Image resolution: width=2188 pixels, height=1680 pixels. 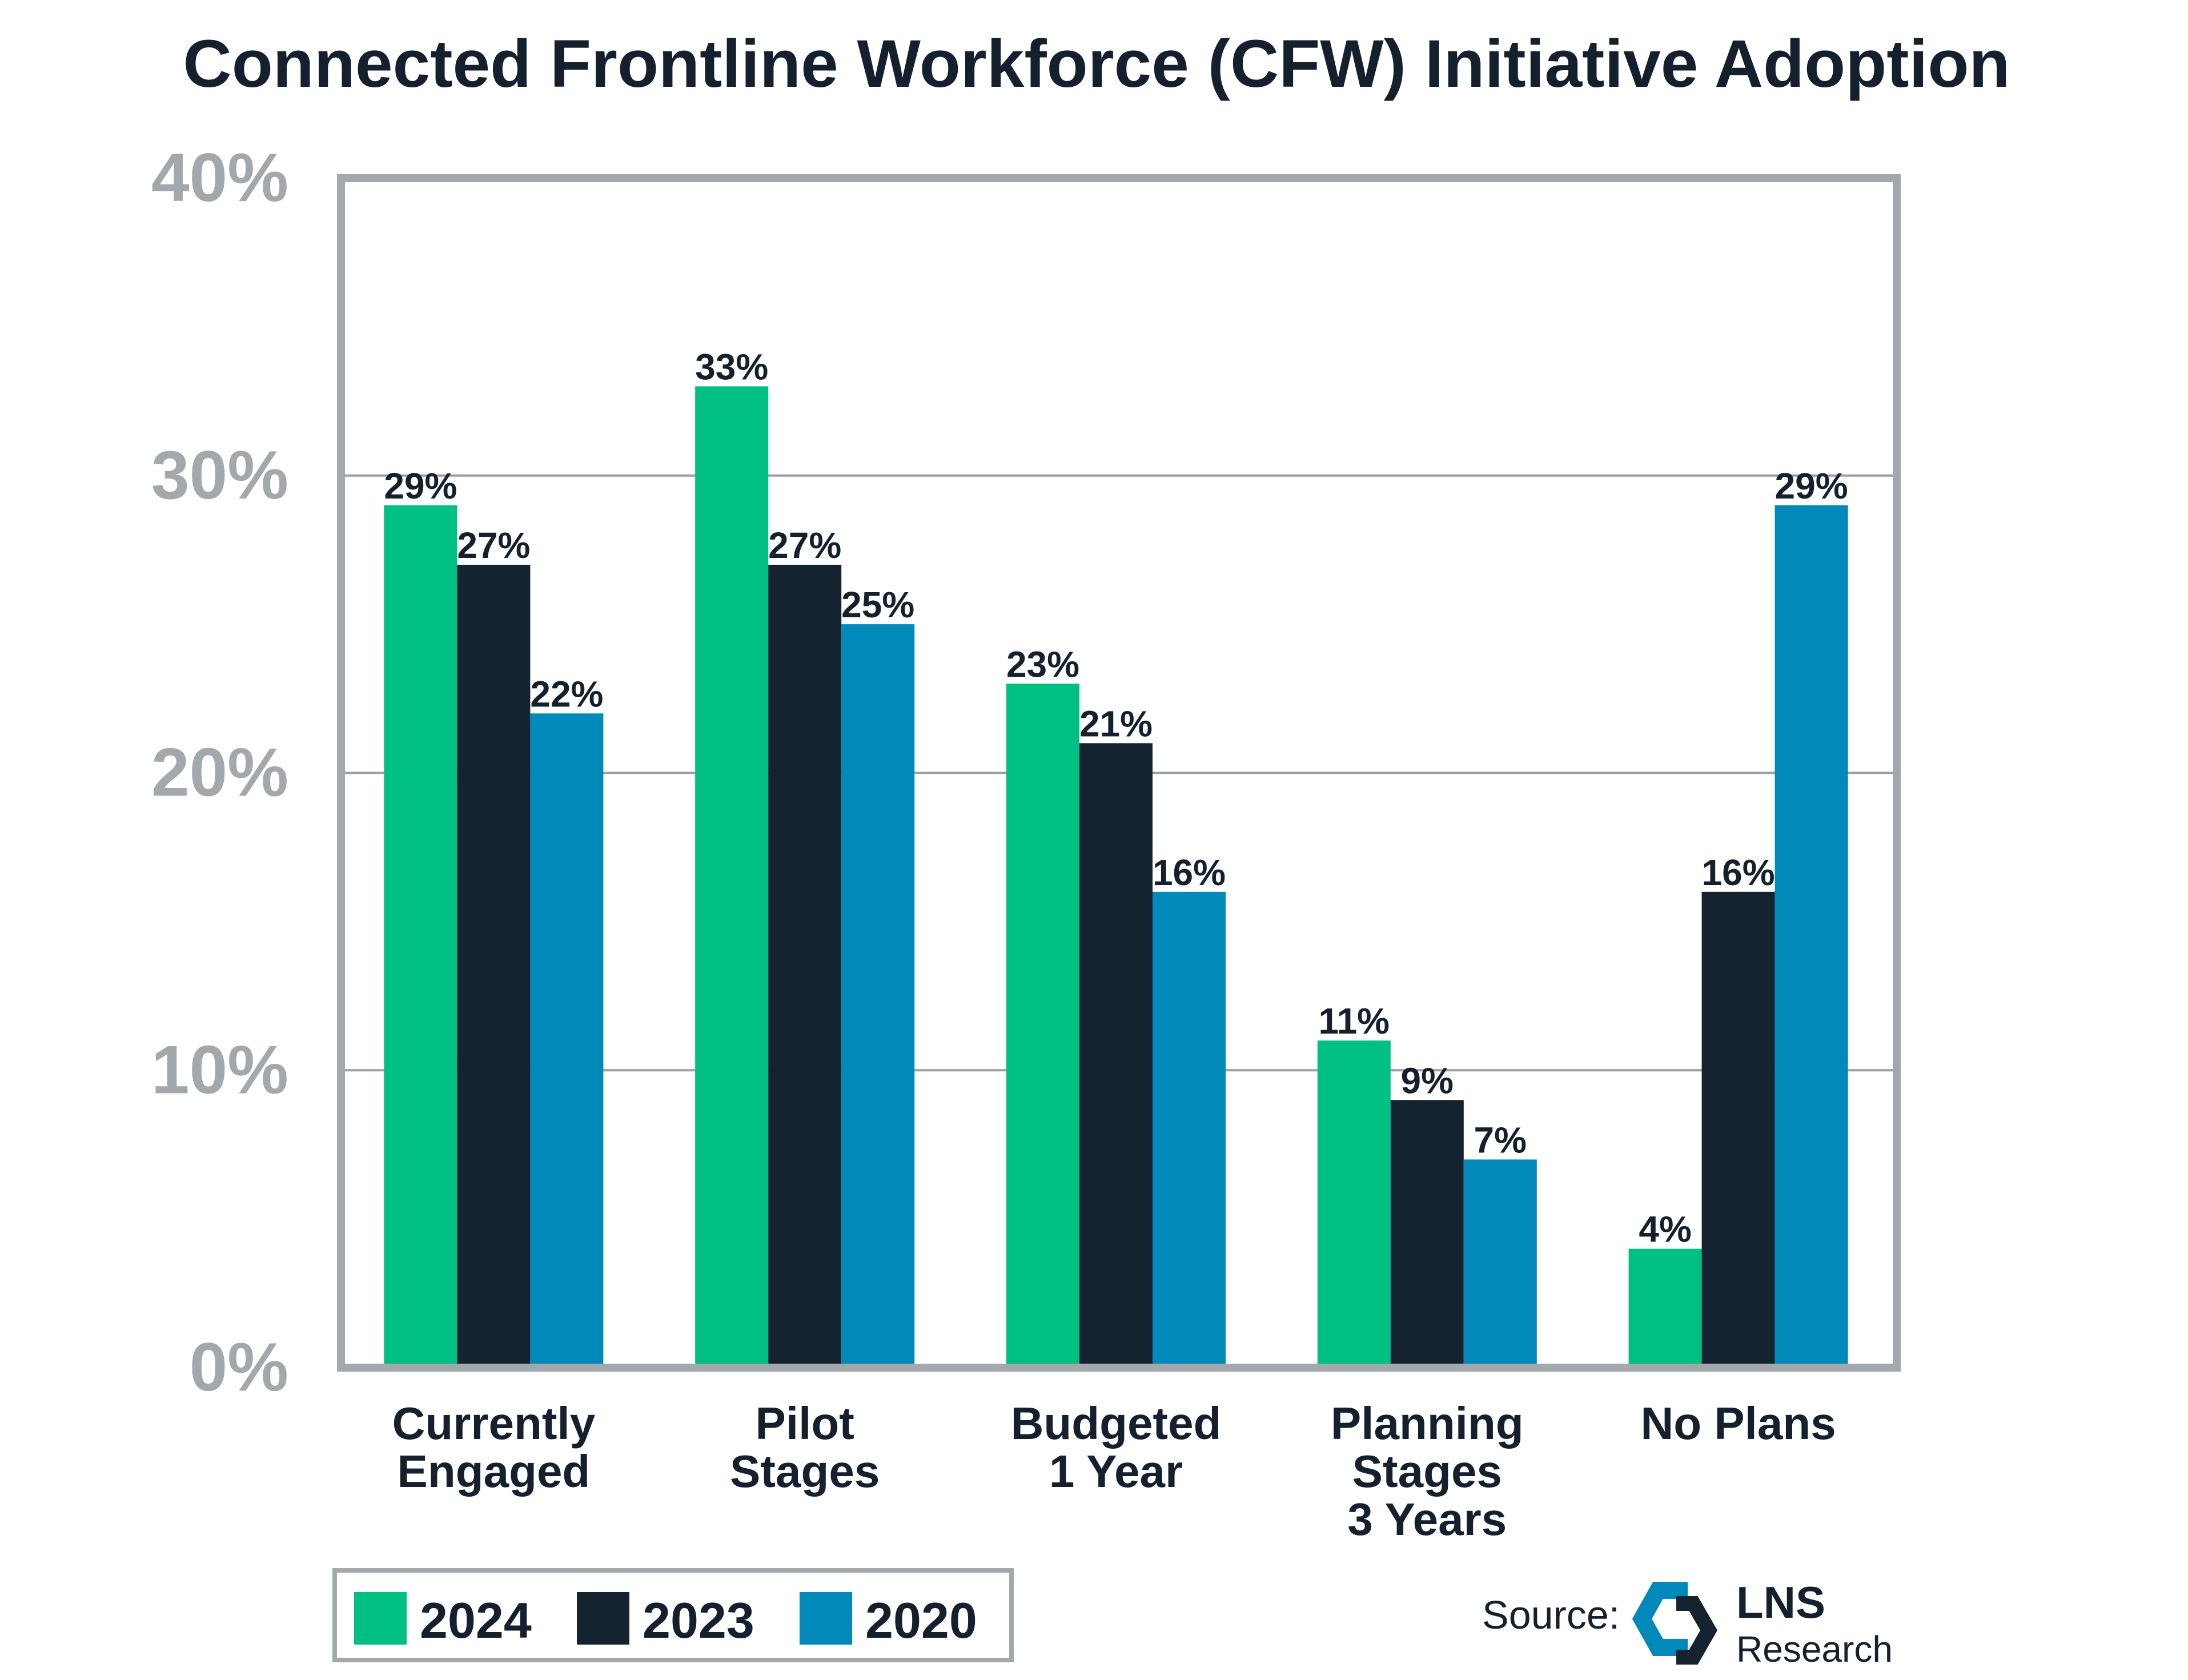 I want to click on data-label: 33%, so click(x=732, y=367).